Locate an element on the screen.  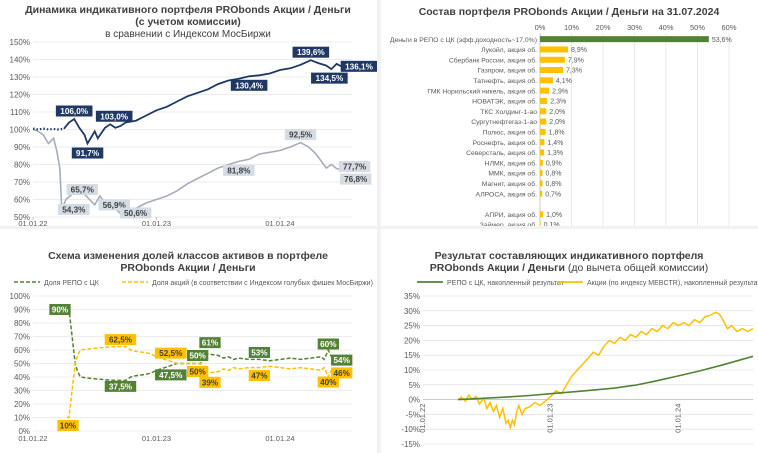
chart1-ytick: 100% is located at coordinates (20, 130).